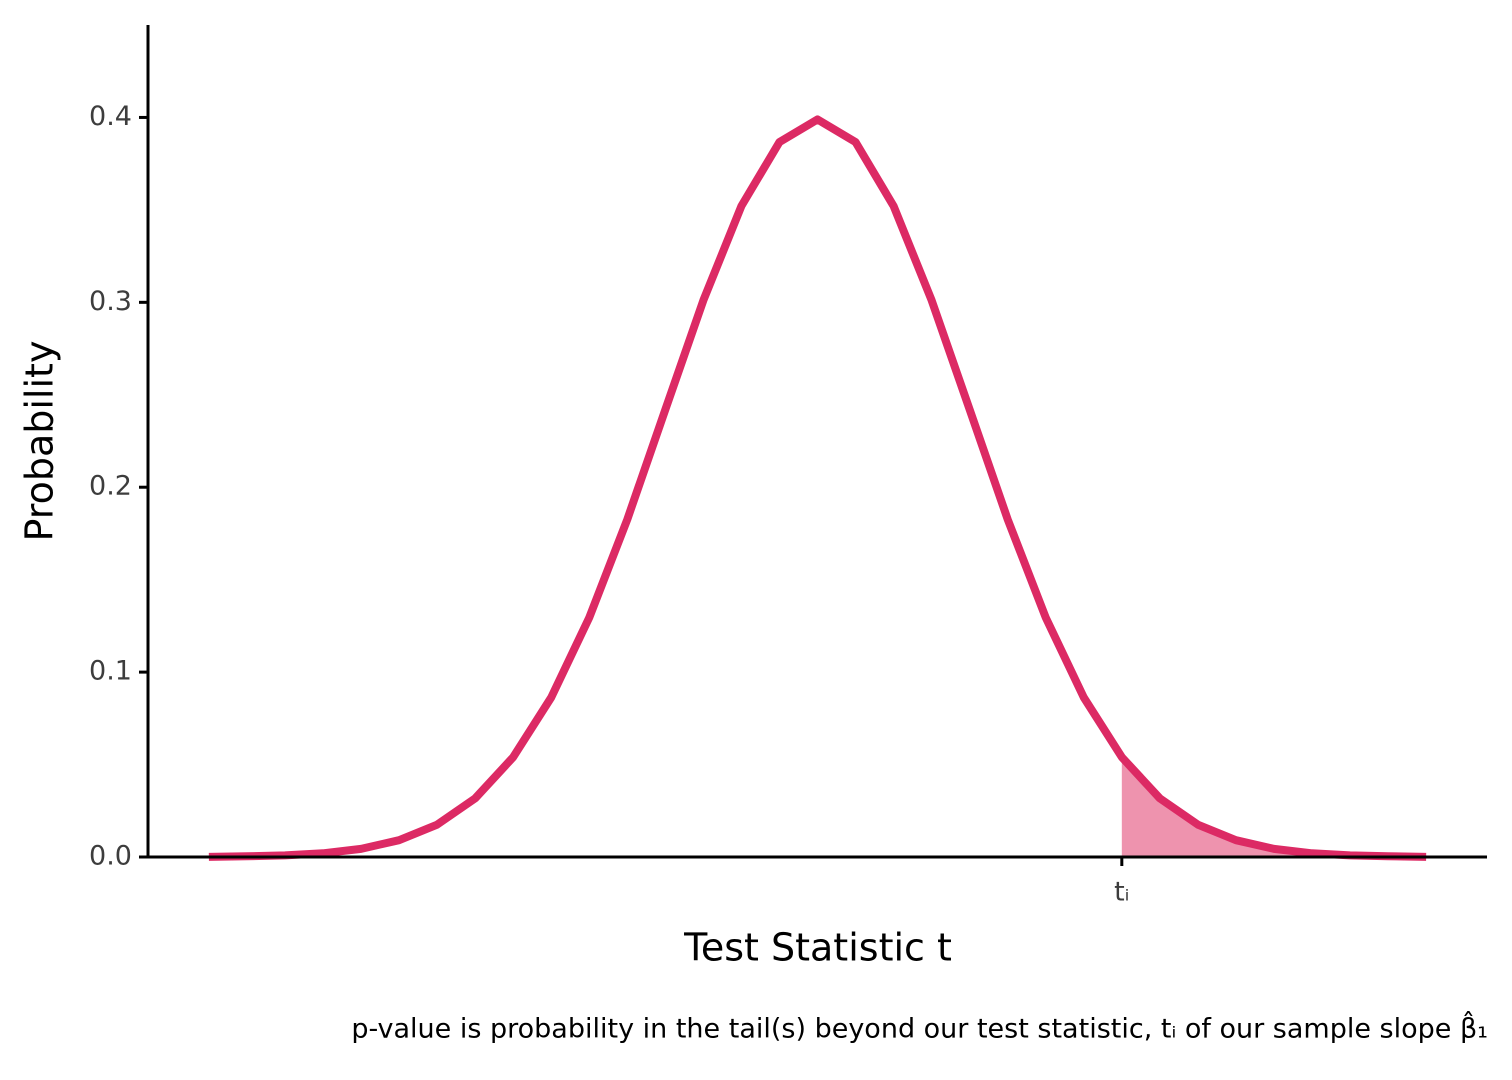  I want to click on tail-area, so click(1274, 807).